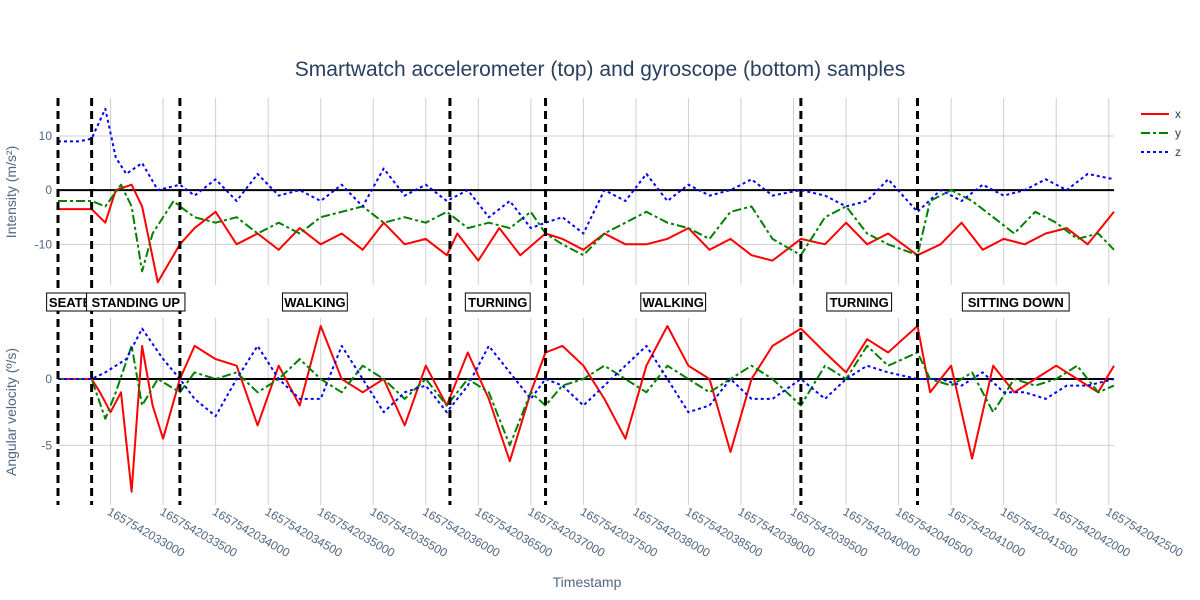 Image resolution: width=1200 pixels, height=600 pixels. What do you see at coordinates (11, 412) in the screenshot?
I see `y-axis-label-gyroscope: Angular velocity (º/s)` at bounding box center [11, 412].